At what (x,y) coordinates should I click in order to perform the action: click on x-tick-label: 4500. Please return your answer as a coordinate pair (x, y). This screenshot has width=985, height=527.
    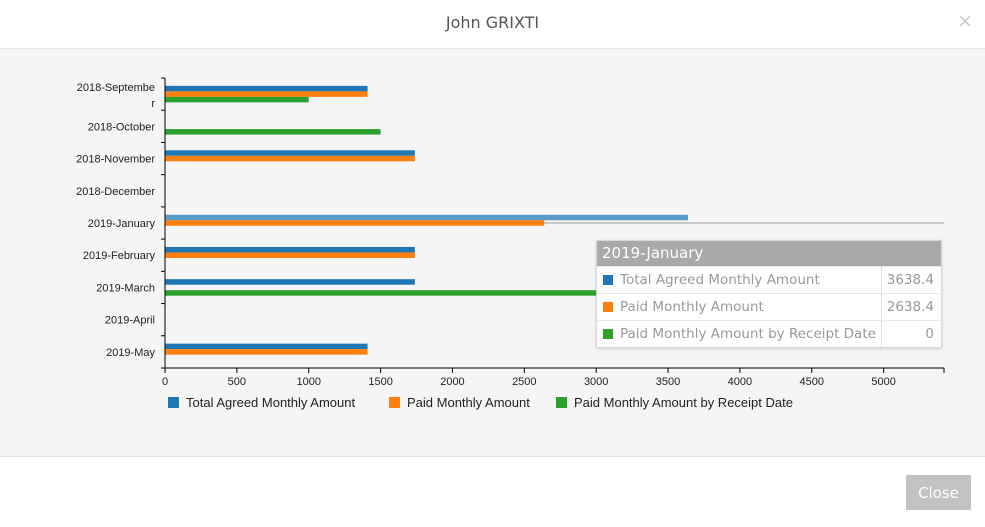
    Looking at the image, I should click on (812, 382).